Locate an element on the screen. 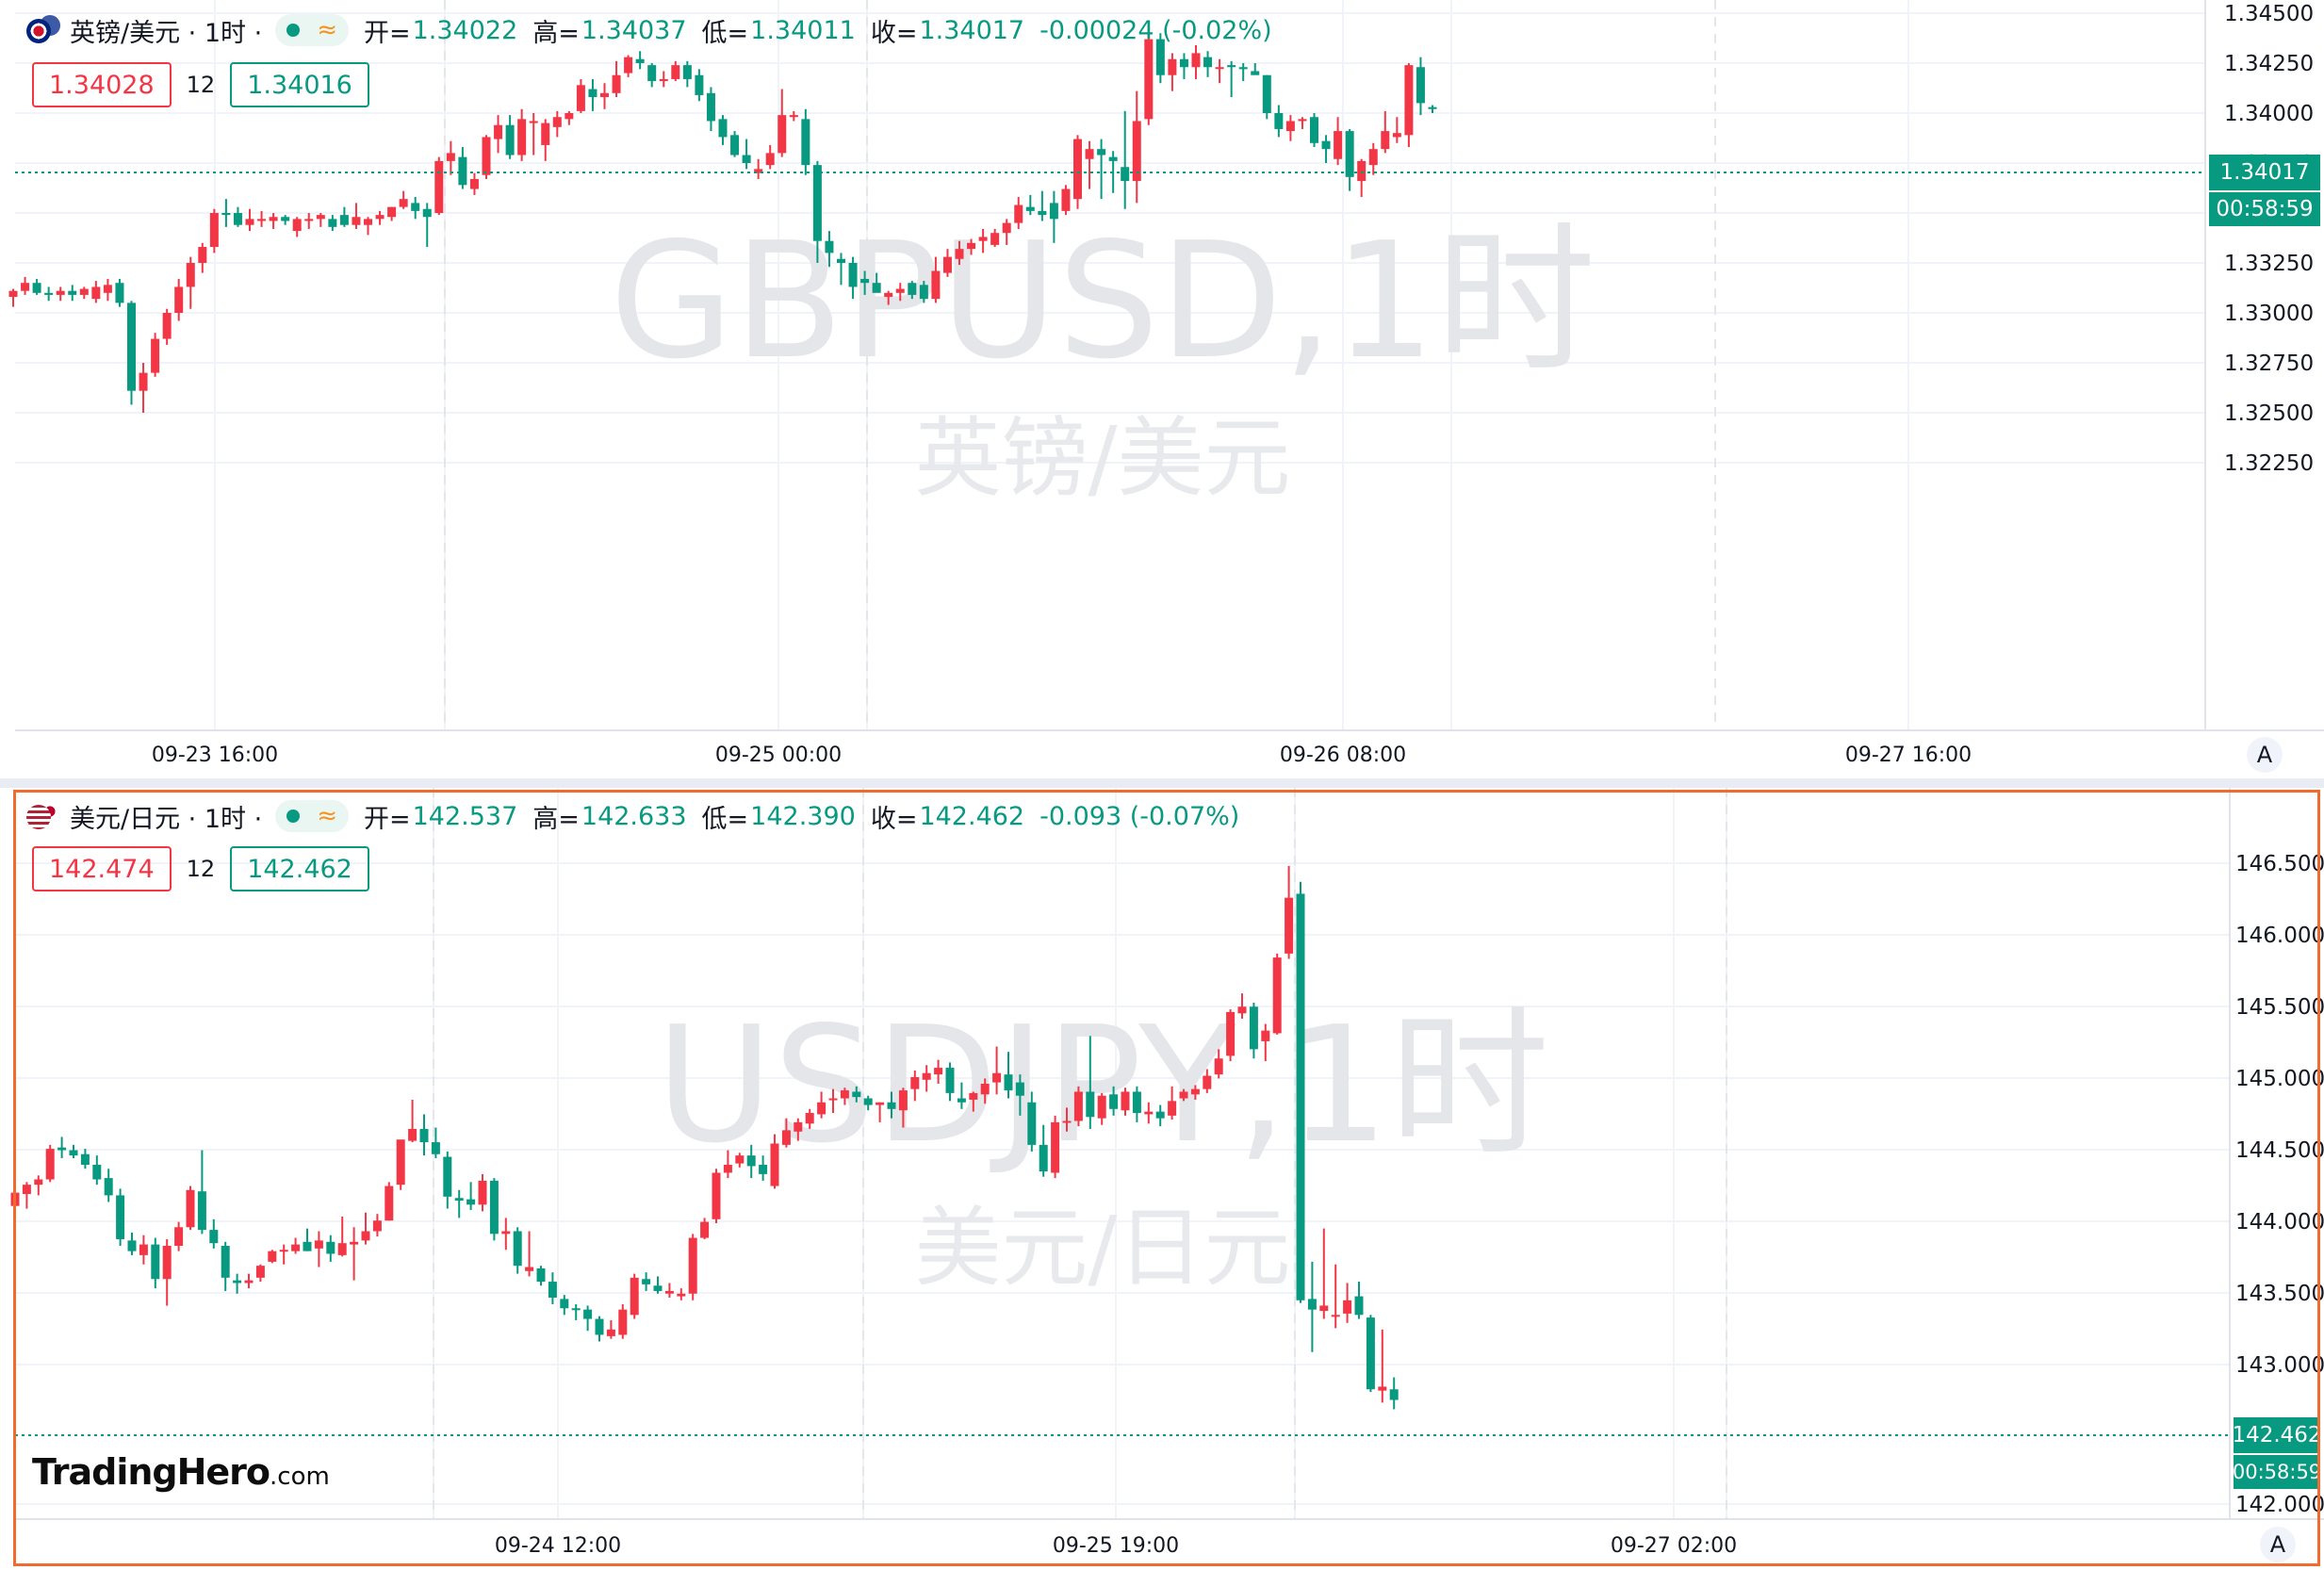 Image resolution: width=2324 pixels, height=1570 pixels. symbol-title: 英镑/美元 · 1时 · is located at coordinates (166, 33).